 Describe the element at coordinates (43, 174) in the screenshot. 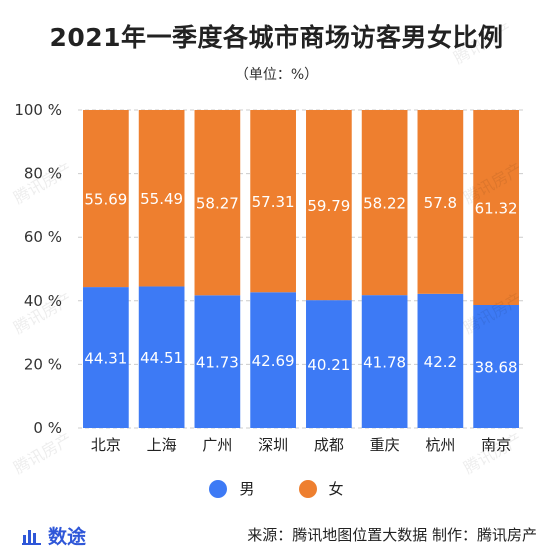

I see `y-tick-label: 80 %` at that location.